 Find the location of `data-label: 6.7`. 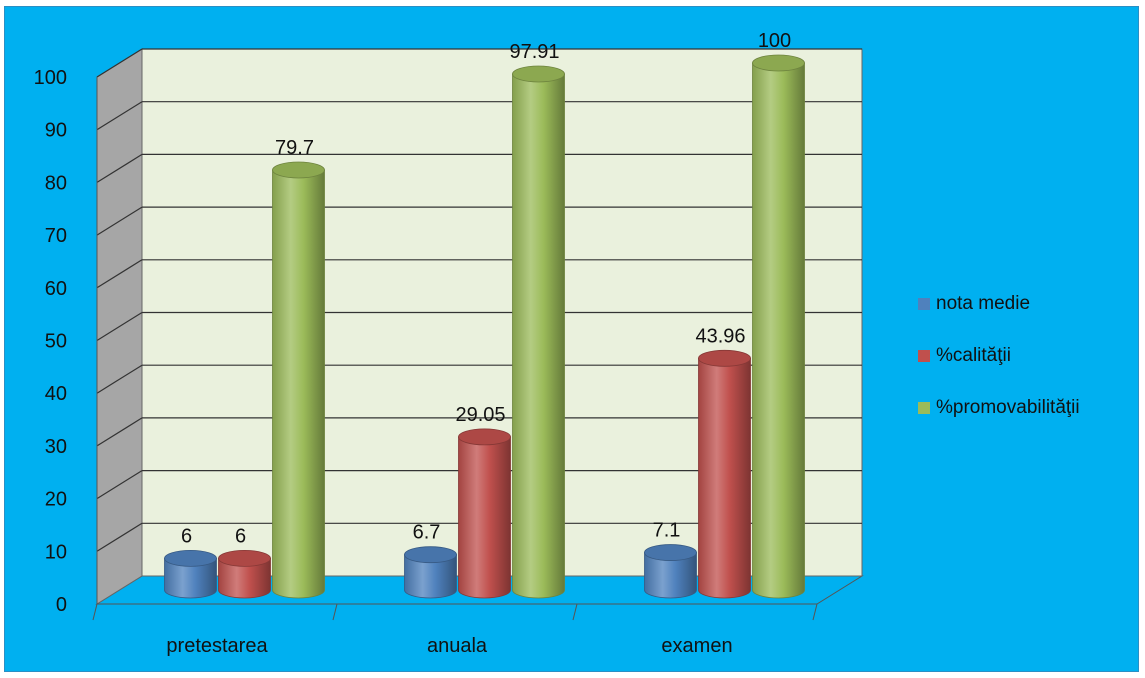

data-label: 6.7 is located at coordinates (427, 533).